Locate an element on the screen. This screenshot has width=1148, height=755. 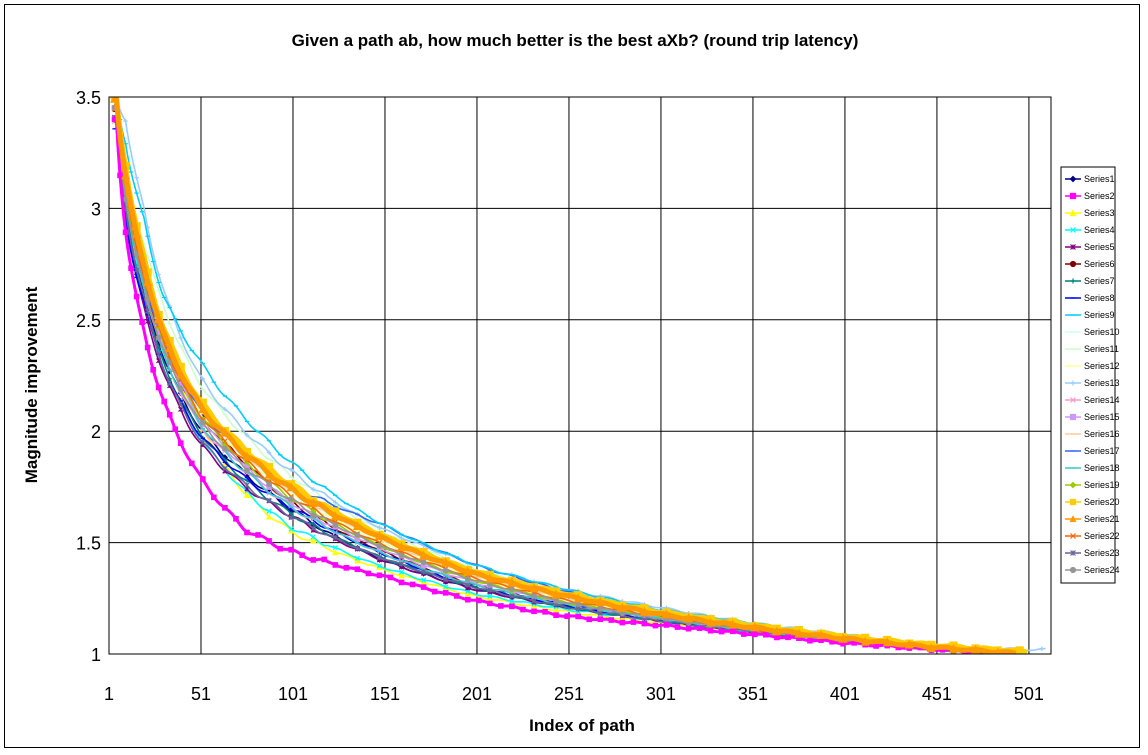
legend-label: Series21 is located at coordinates (1102, 519).